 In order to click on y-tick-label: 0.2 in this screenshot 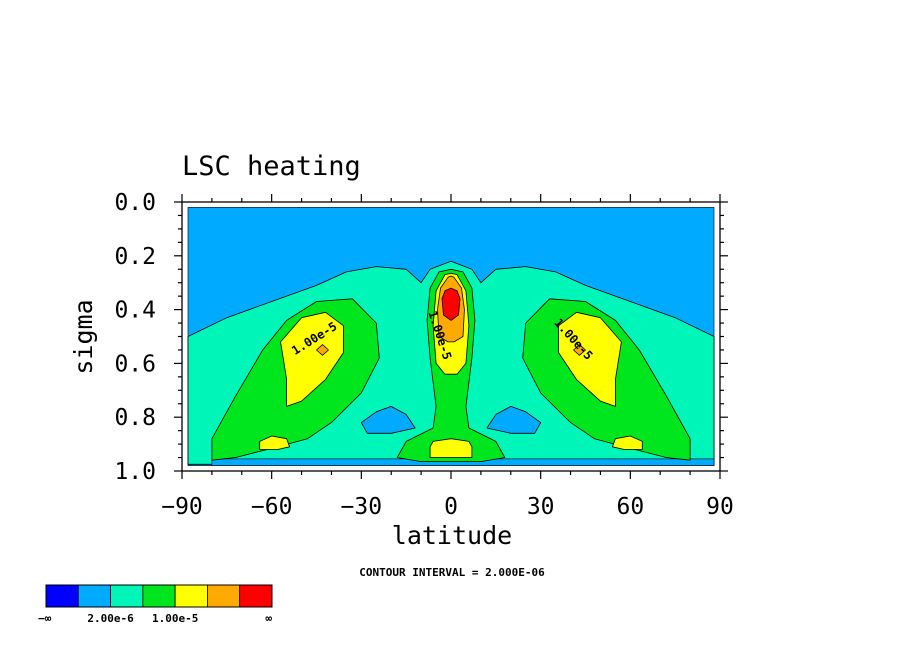, I will do `click(135, 257)`.